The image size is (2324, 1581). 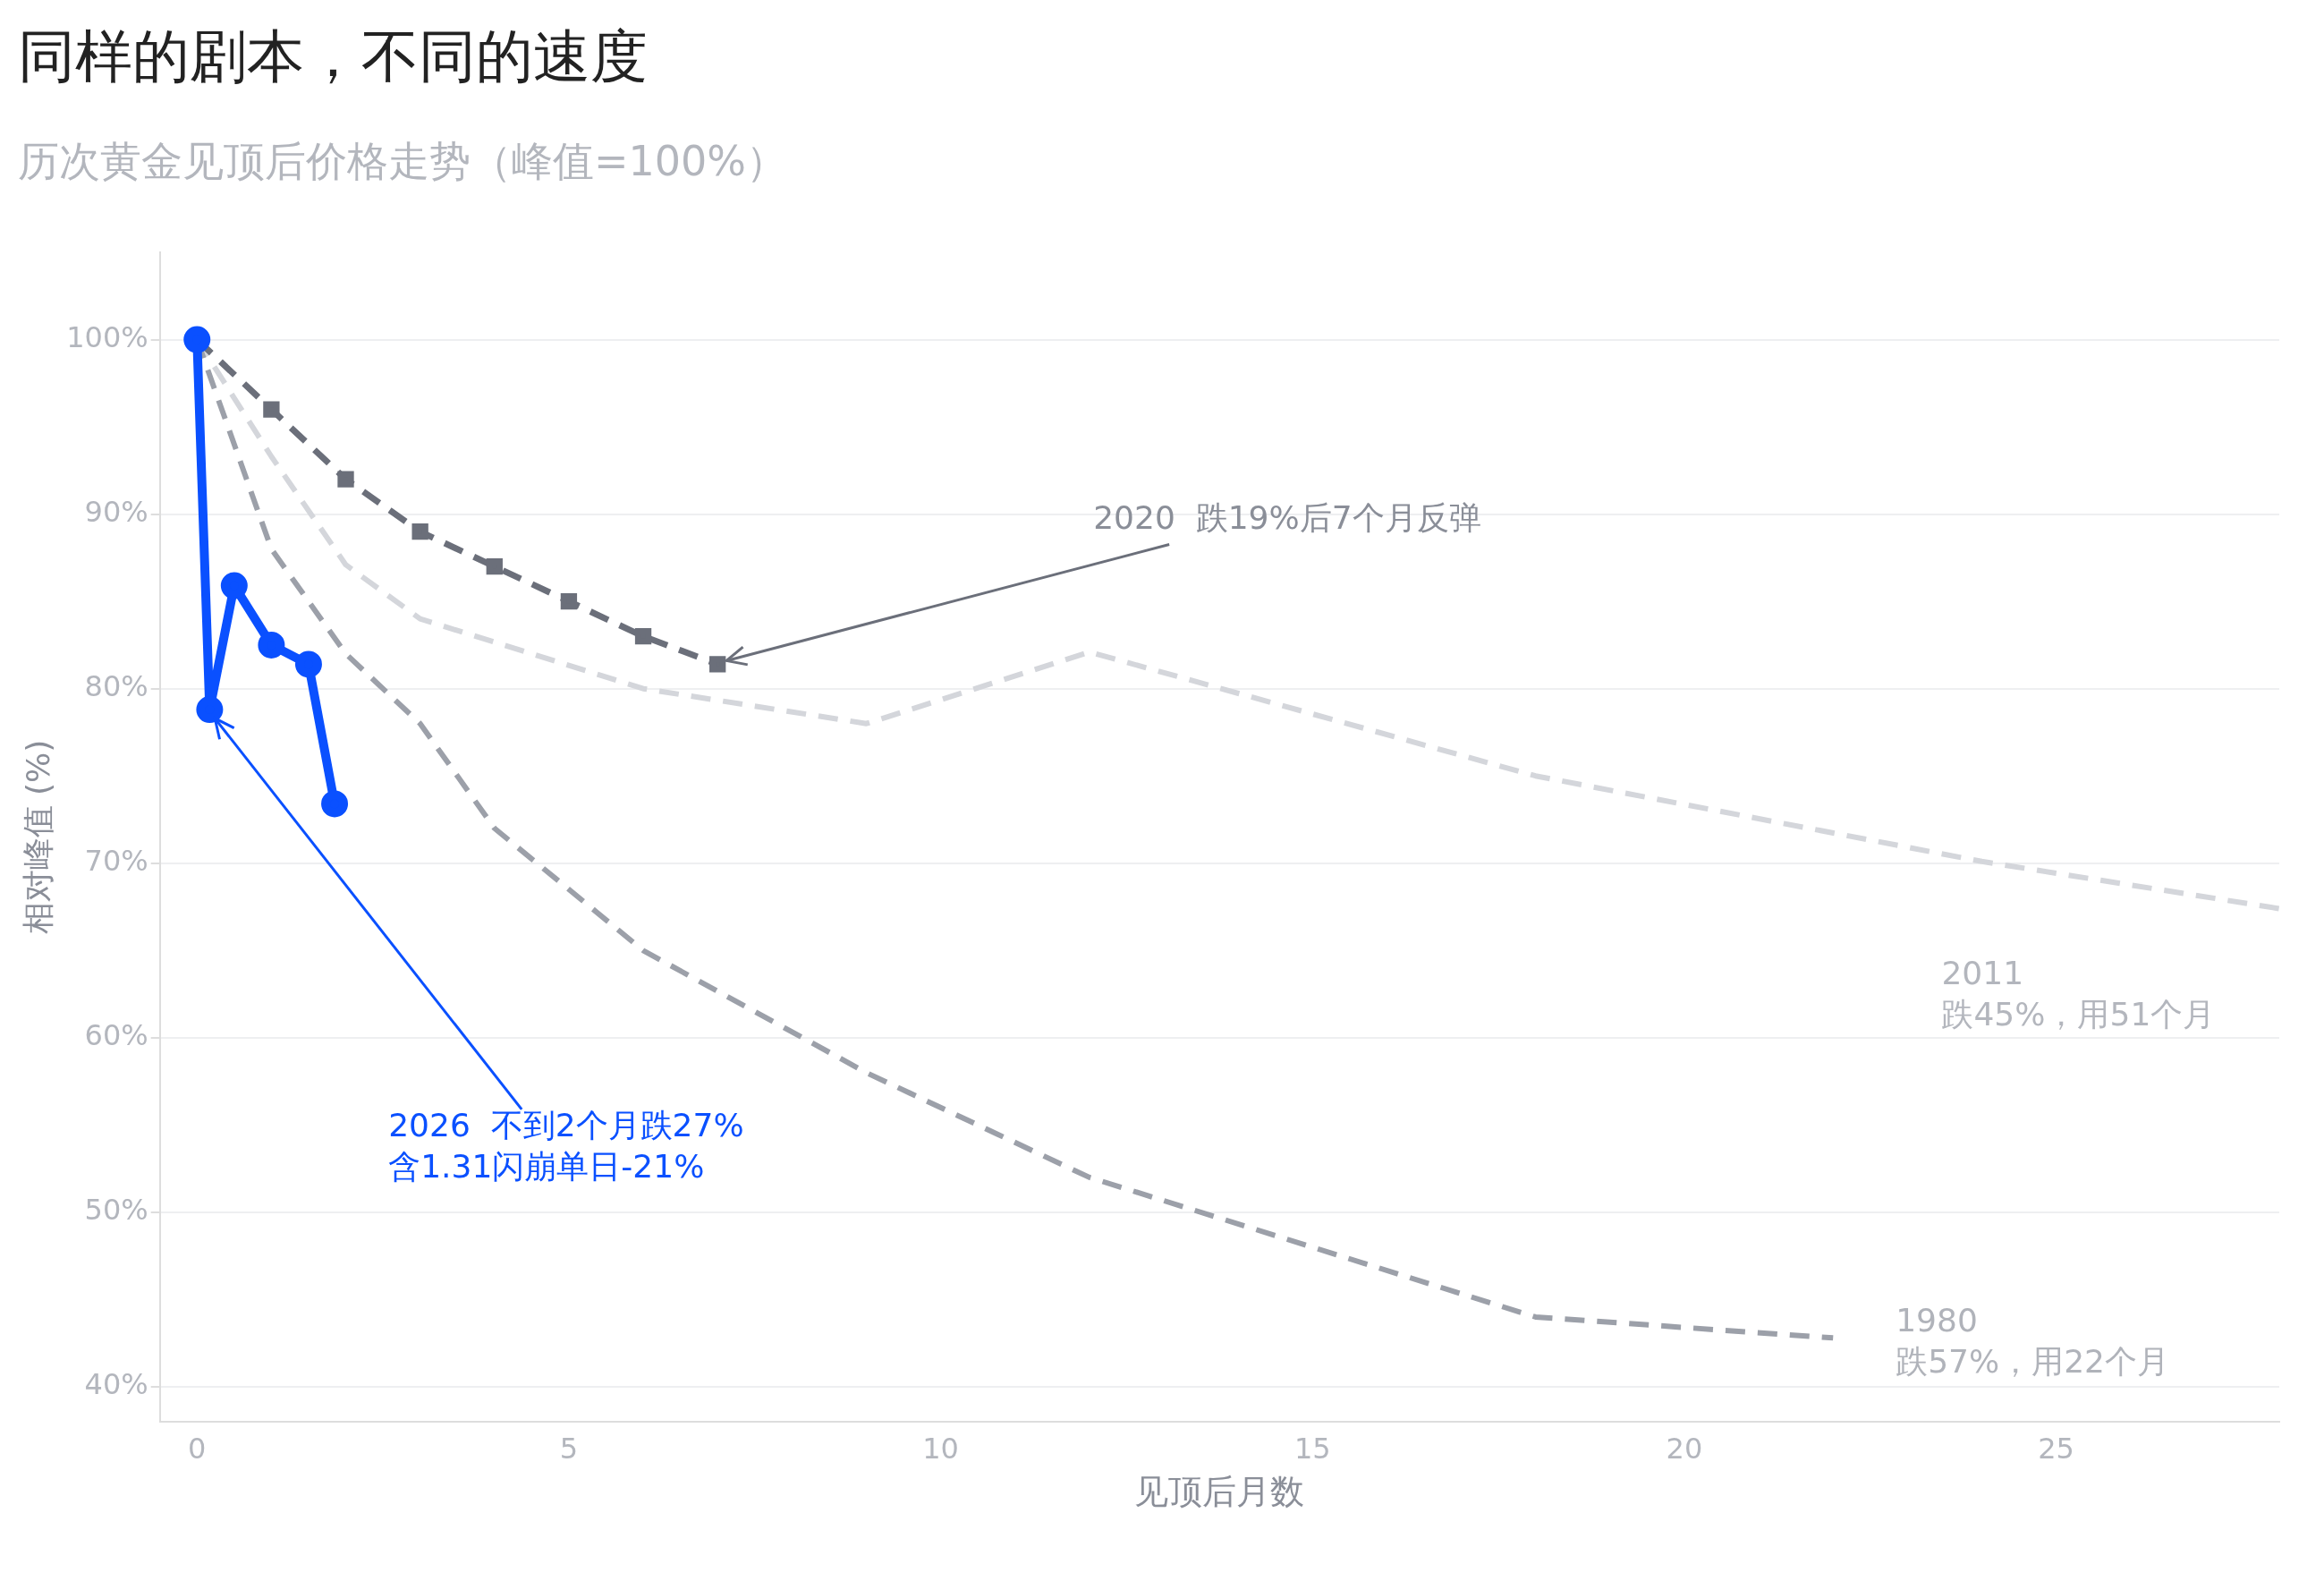 What do you see at coordinates (116, 1210) in the screenshot?
I see `y-tick-label: 50%` at bounding box center [116, 1210].